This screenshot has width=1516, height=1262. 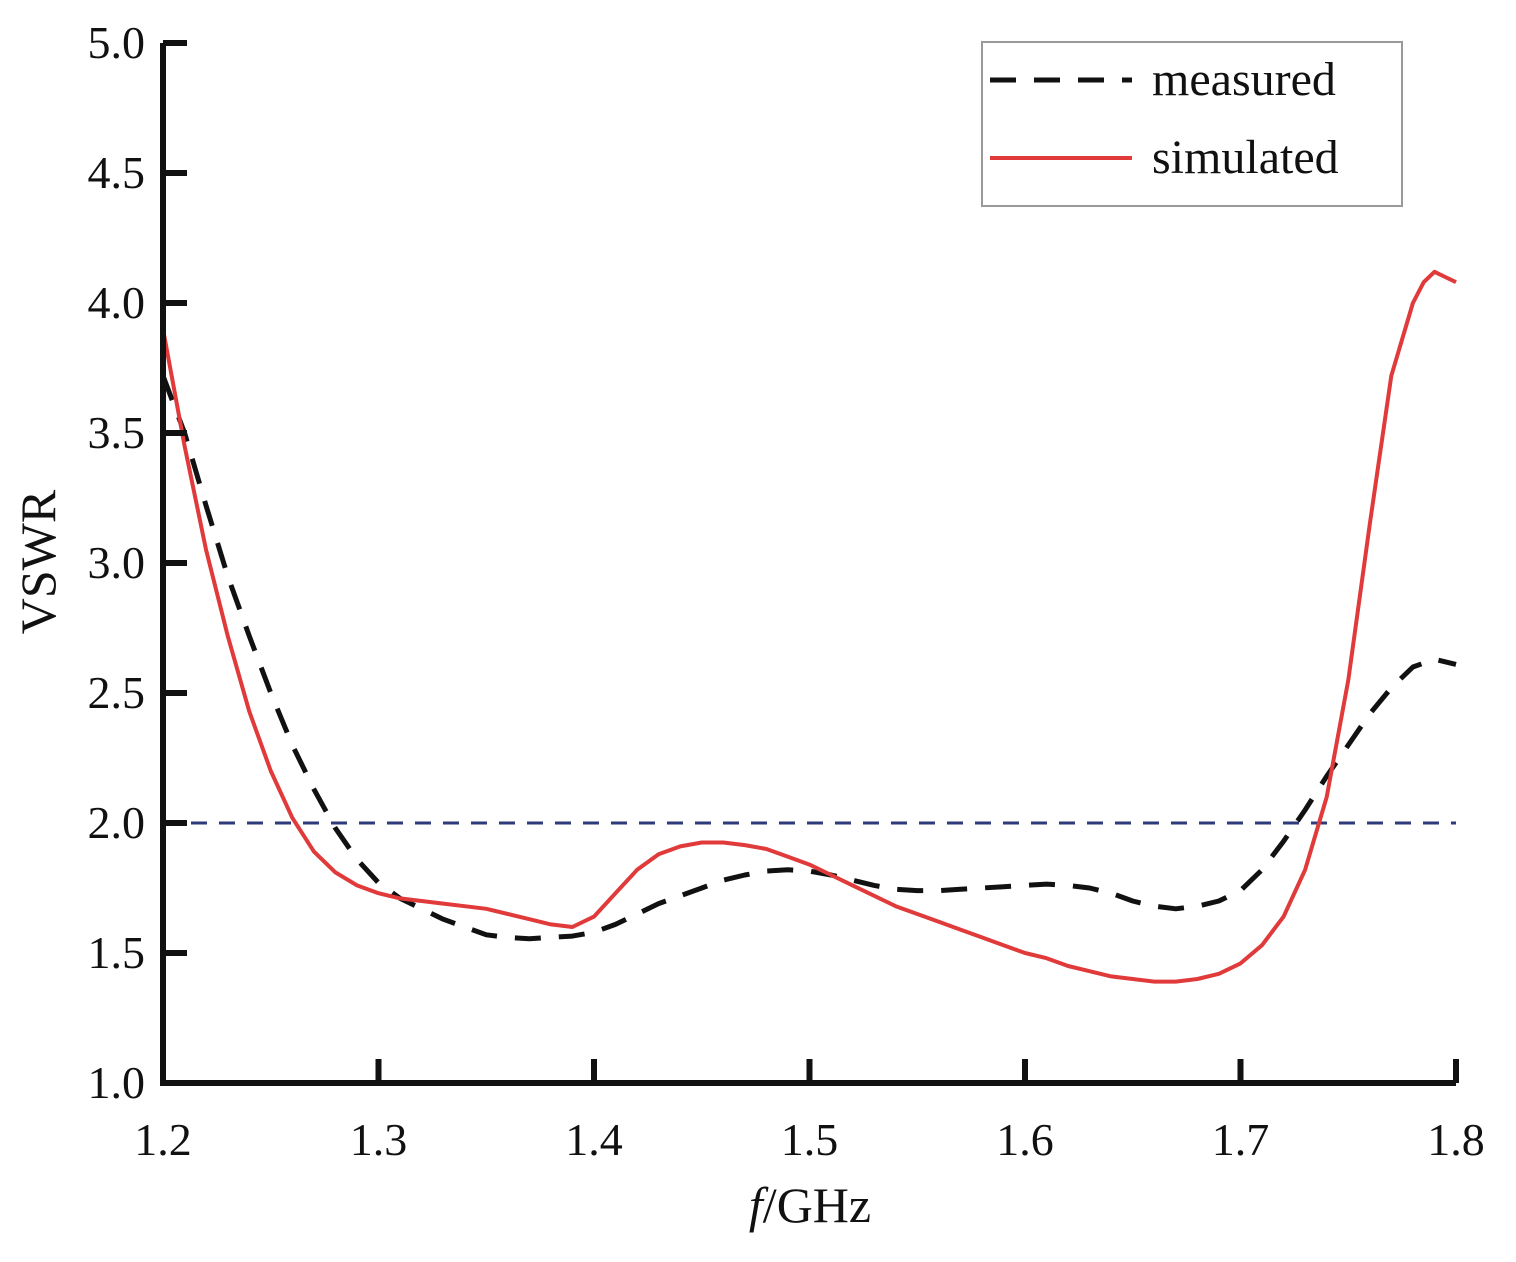 What do you see at coordinates (117, 952) in the screenshot?
I see `y-tick-label: 1.5` at bounding box center [117, 952].